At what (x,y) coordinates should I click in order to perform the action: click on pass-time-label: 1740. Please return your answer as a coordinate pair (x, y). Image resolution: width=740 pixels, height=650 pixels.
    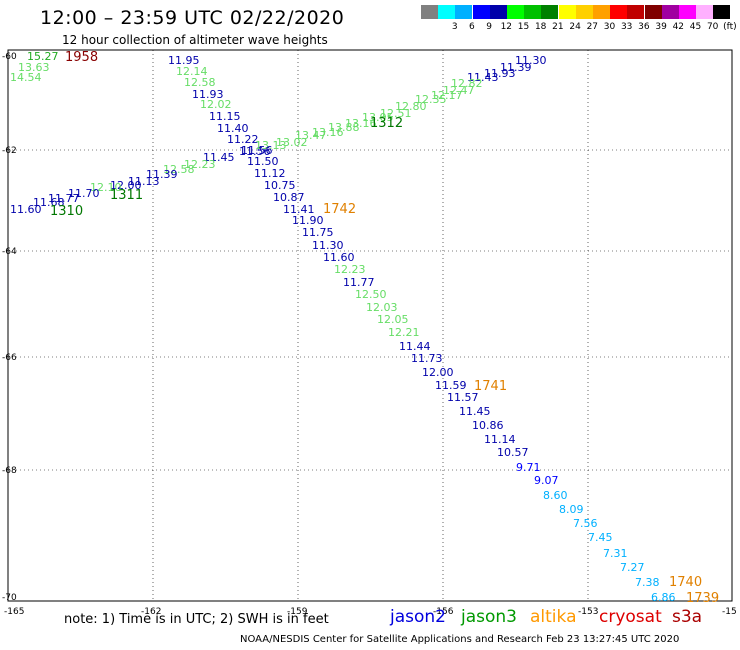
    Looking at the image, I should click on (685, 582).